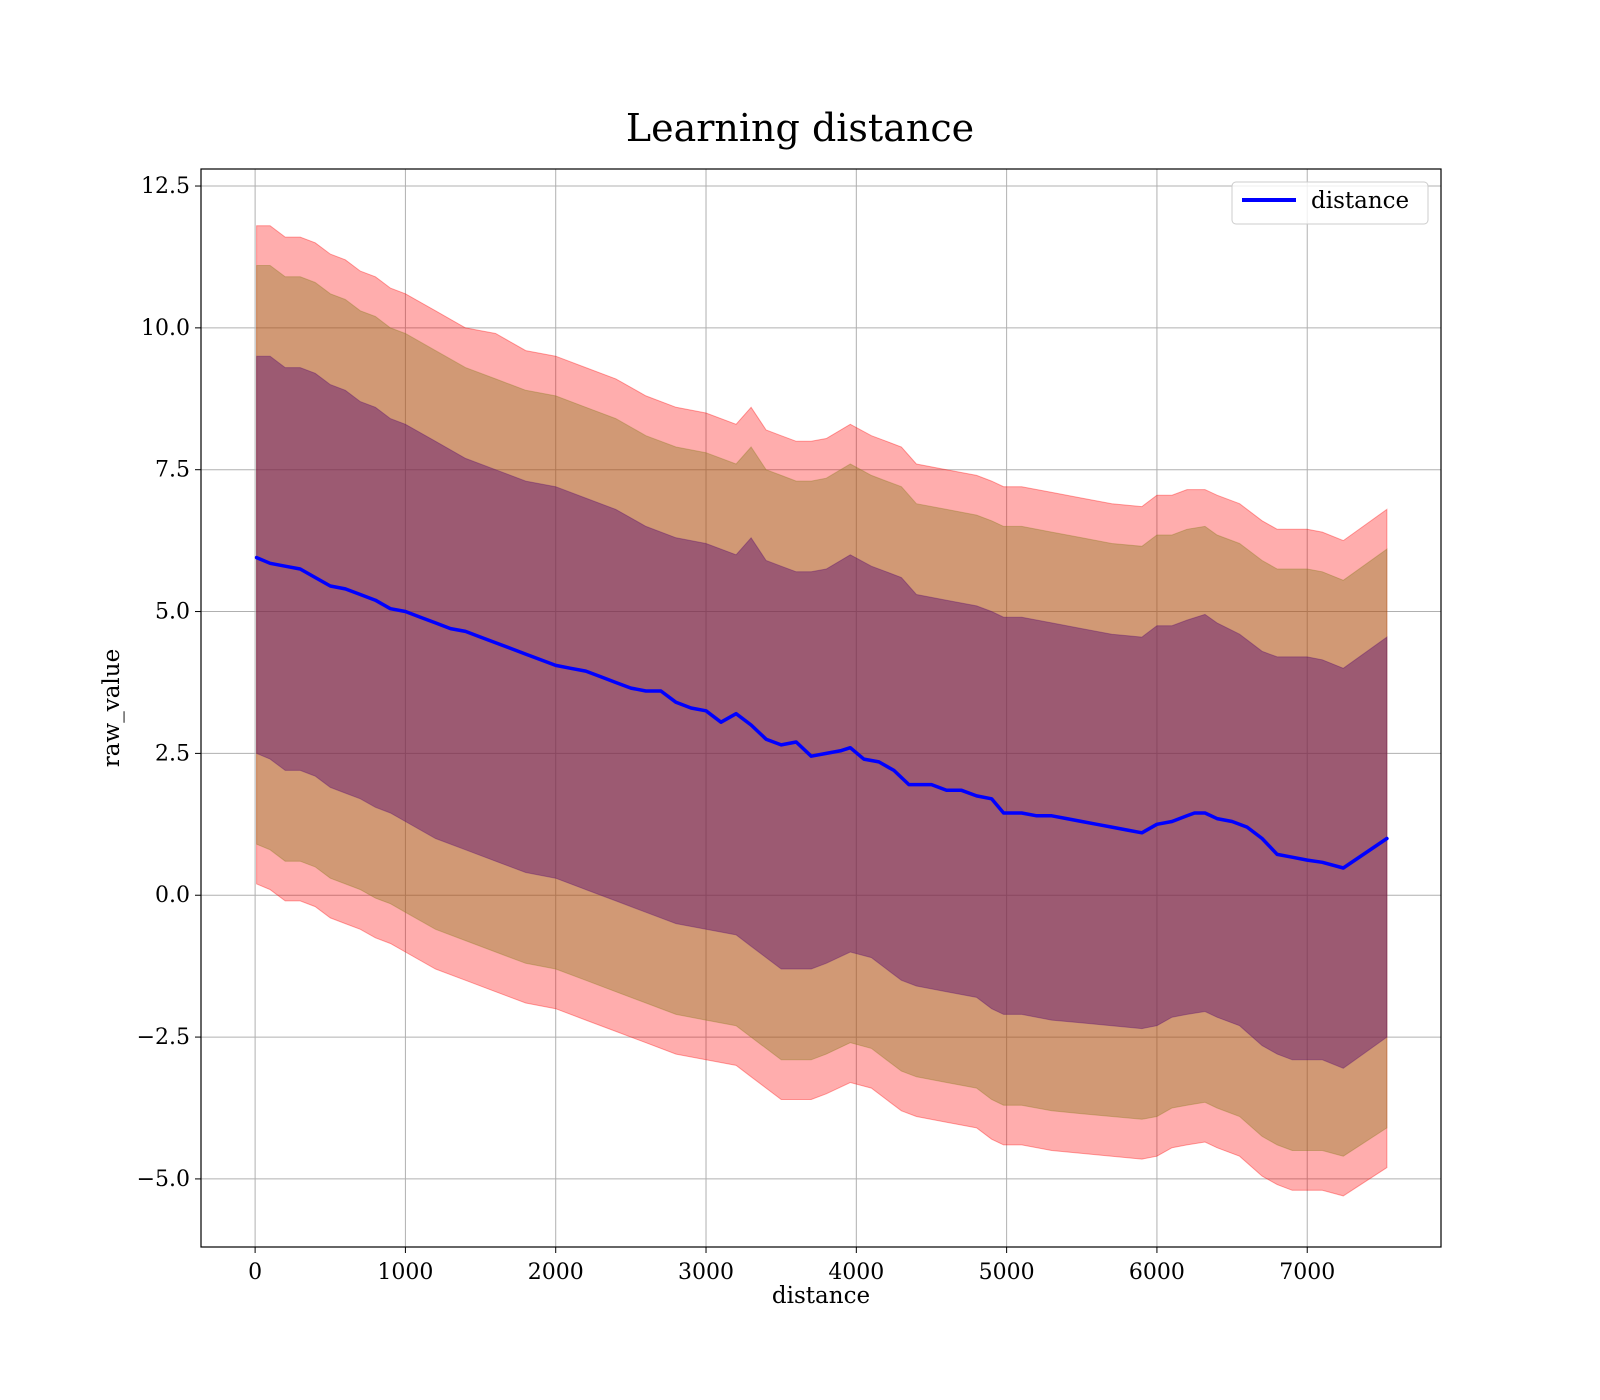 The image size is (1600, 1400). I want to click on x-tick-label: 5000, so click(1007, 1272).